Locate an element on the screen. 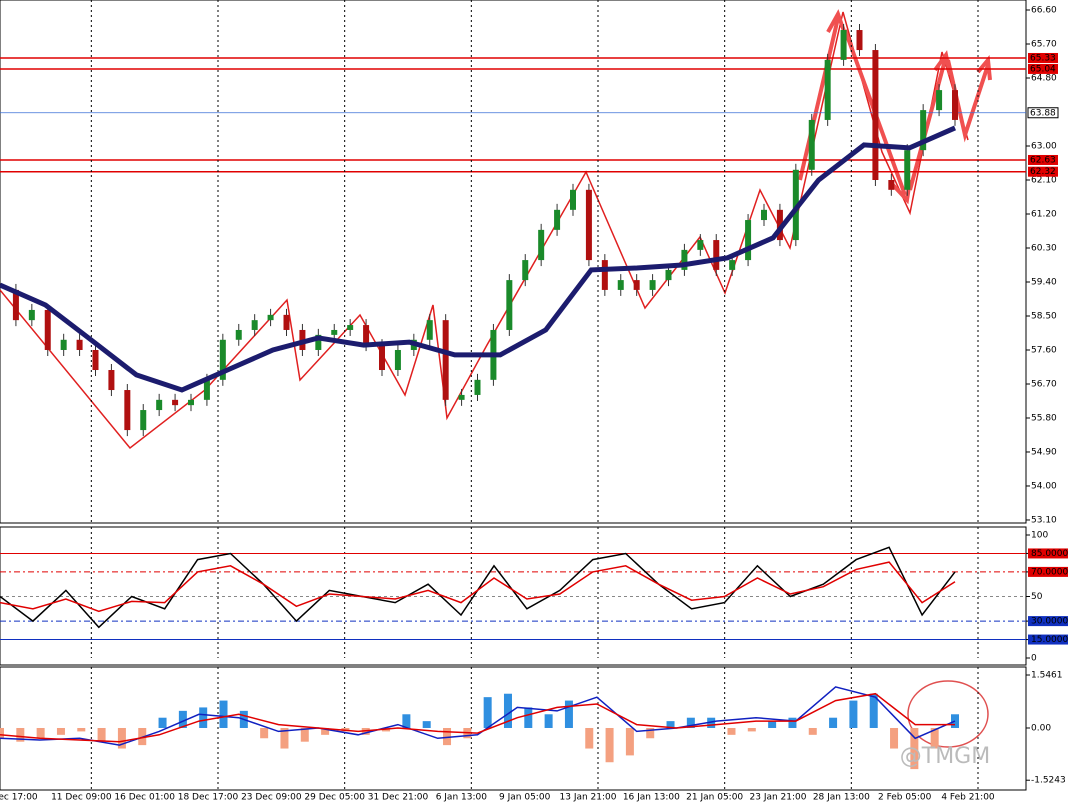 This screenshot has height=803, width=1069. x-tick-label: 16 Jan 13:00 is located at coordinates (651, 798).